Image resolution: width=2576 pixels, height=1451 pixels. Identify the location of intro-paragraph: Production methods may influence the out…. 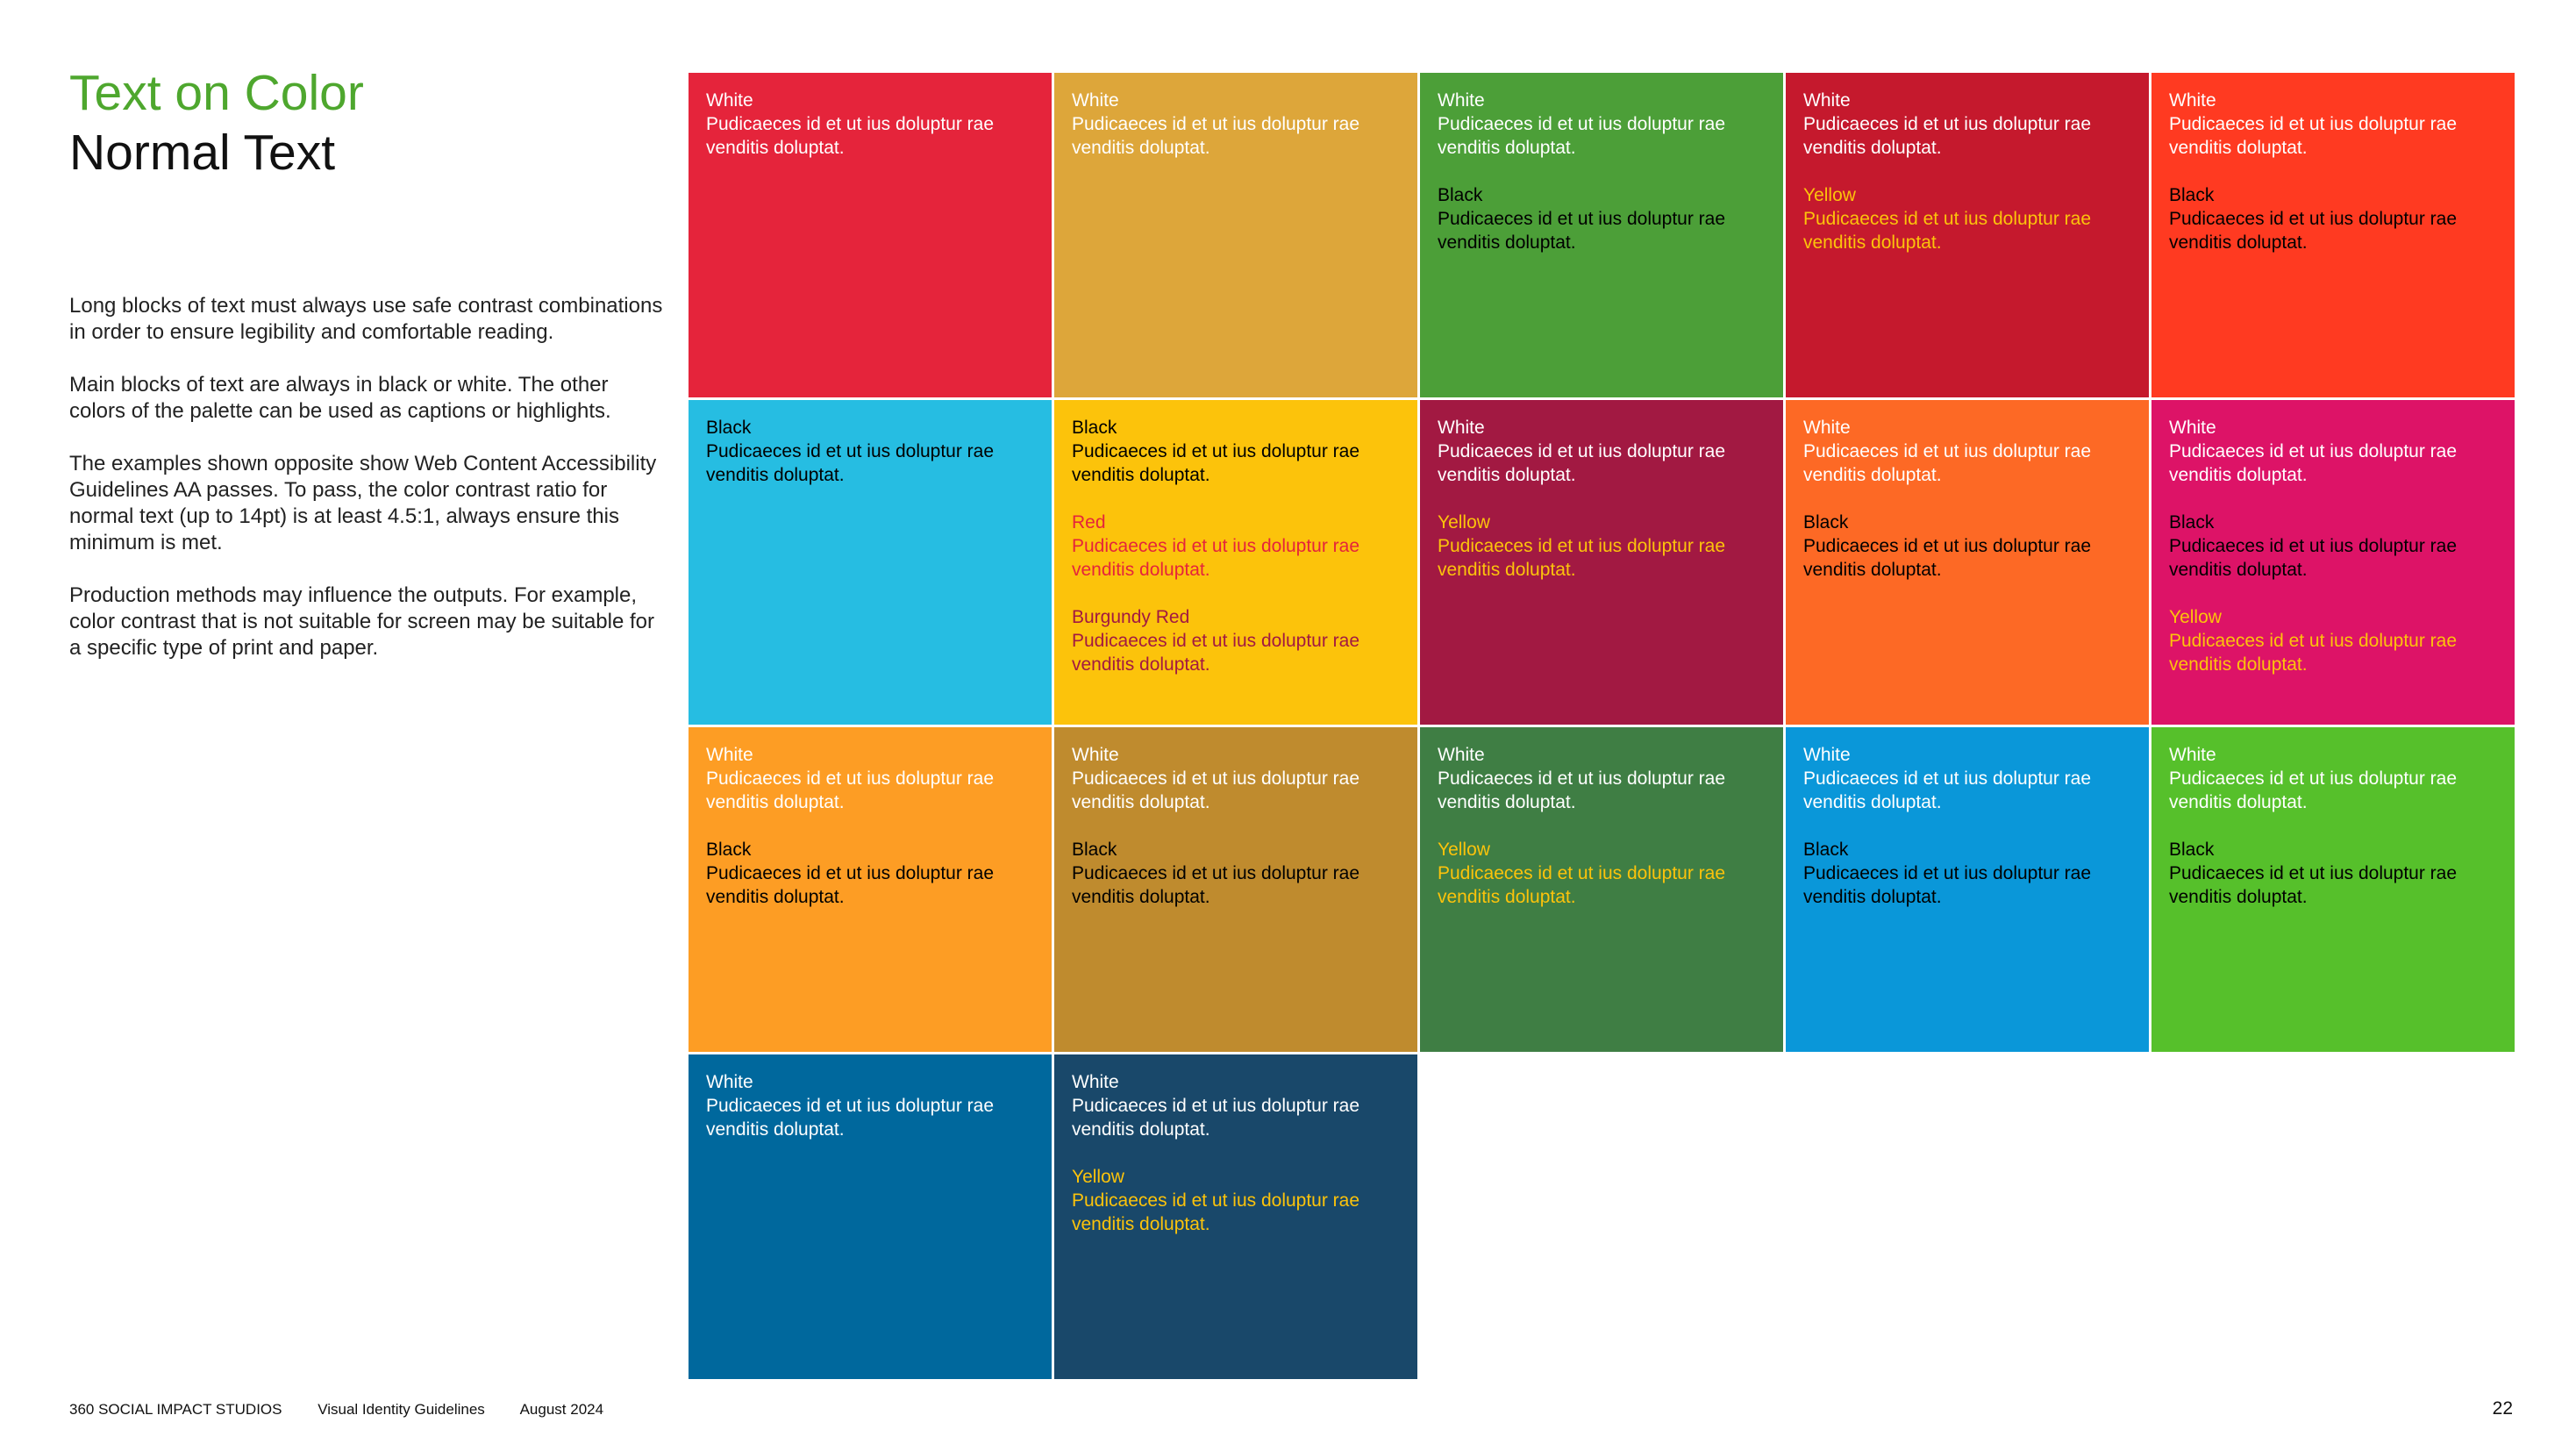
(362, 621).